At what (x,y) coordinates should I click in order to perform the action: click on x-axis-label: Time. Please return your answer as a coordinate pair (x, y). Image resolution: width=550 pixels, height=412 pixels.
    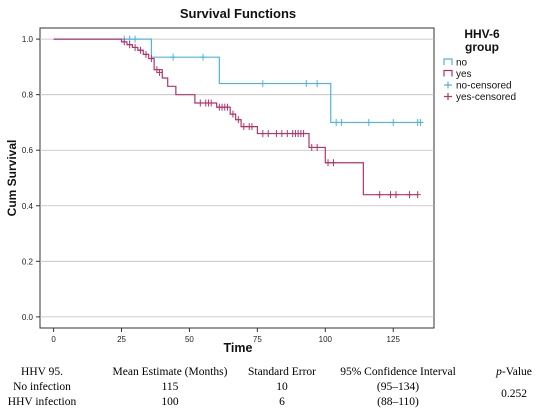
    Looking at the image, I should click on (238, 348).